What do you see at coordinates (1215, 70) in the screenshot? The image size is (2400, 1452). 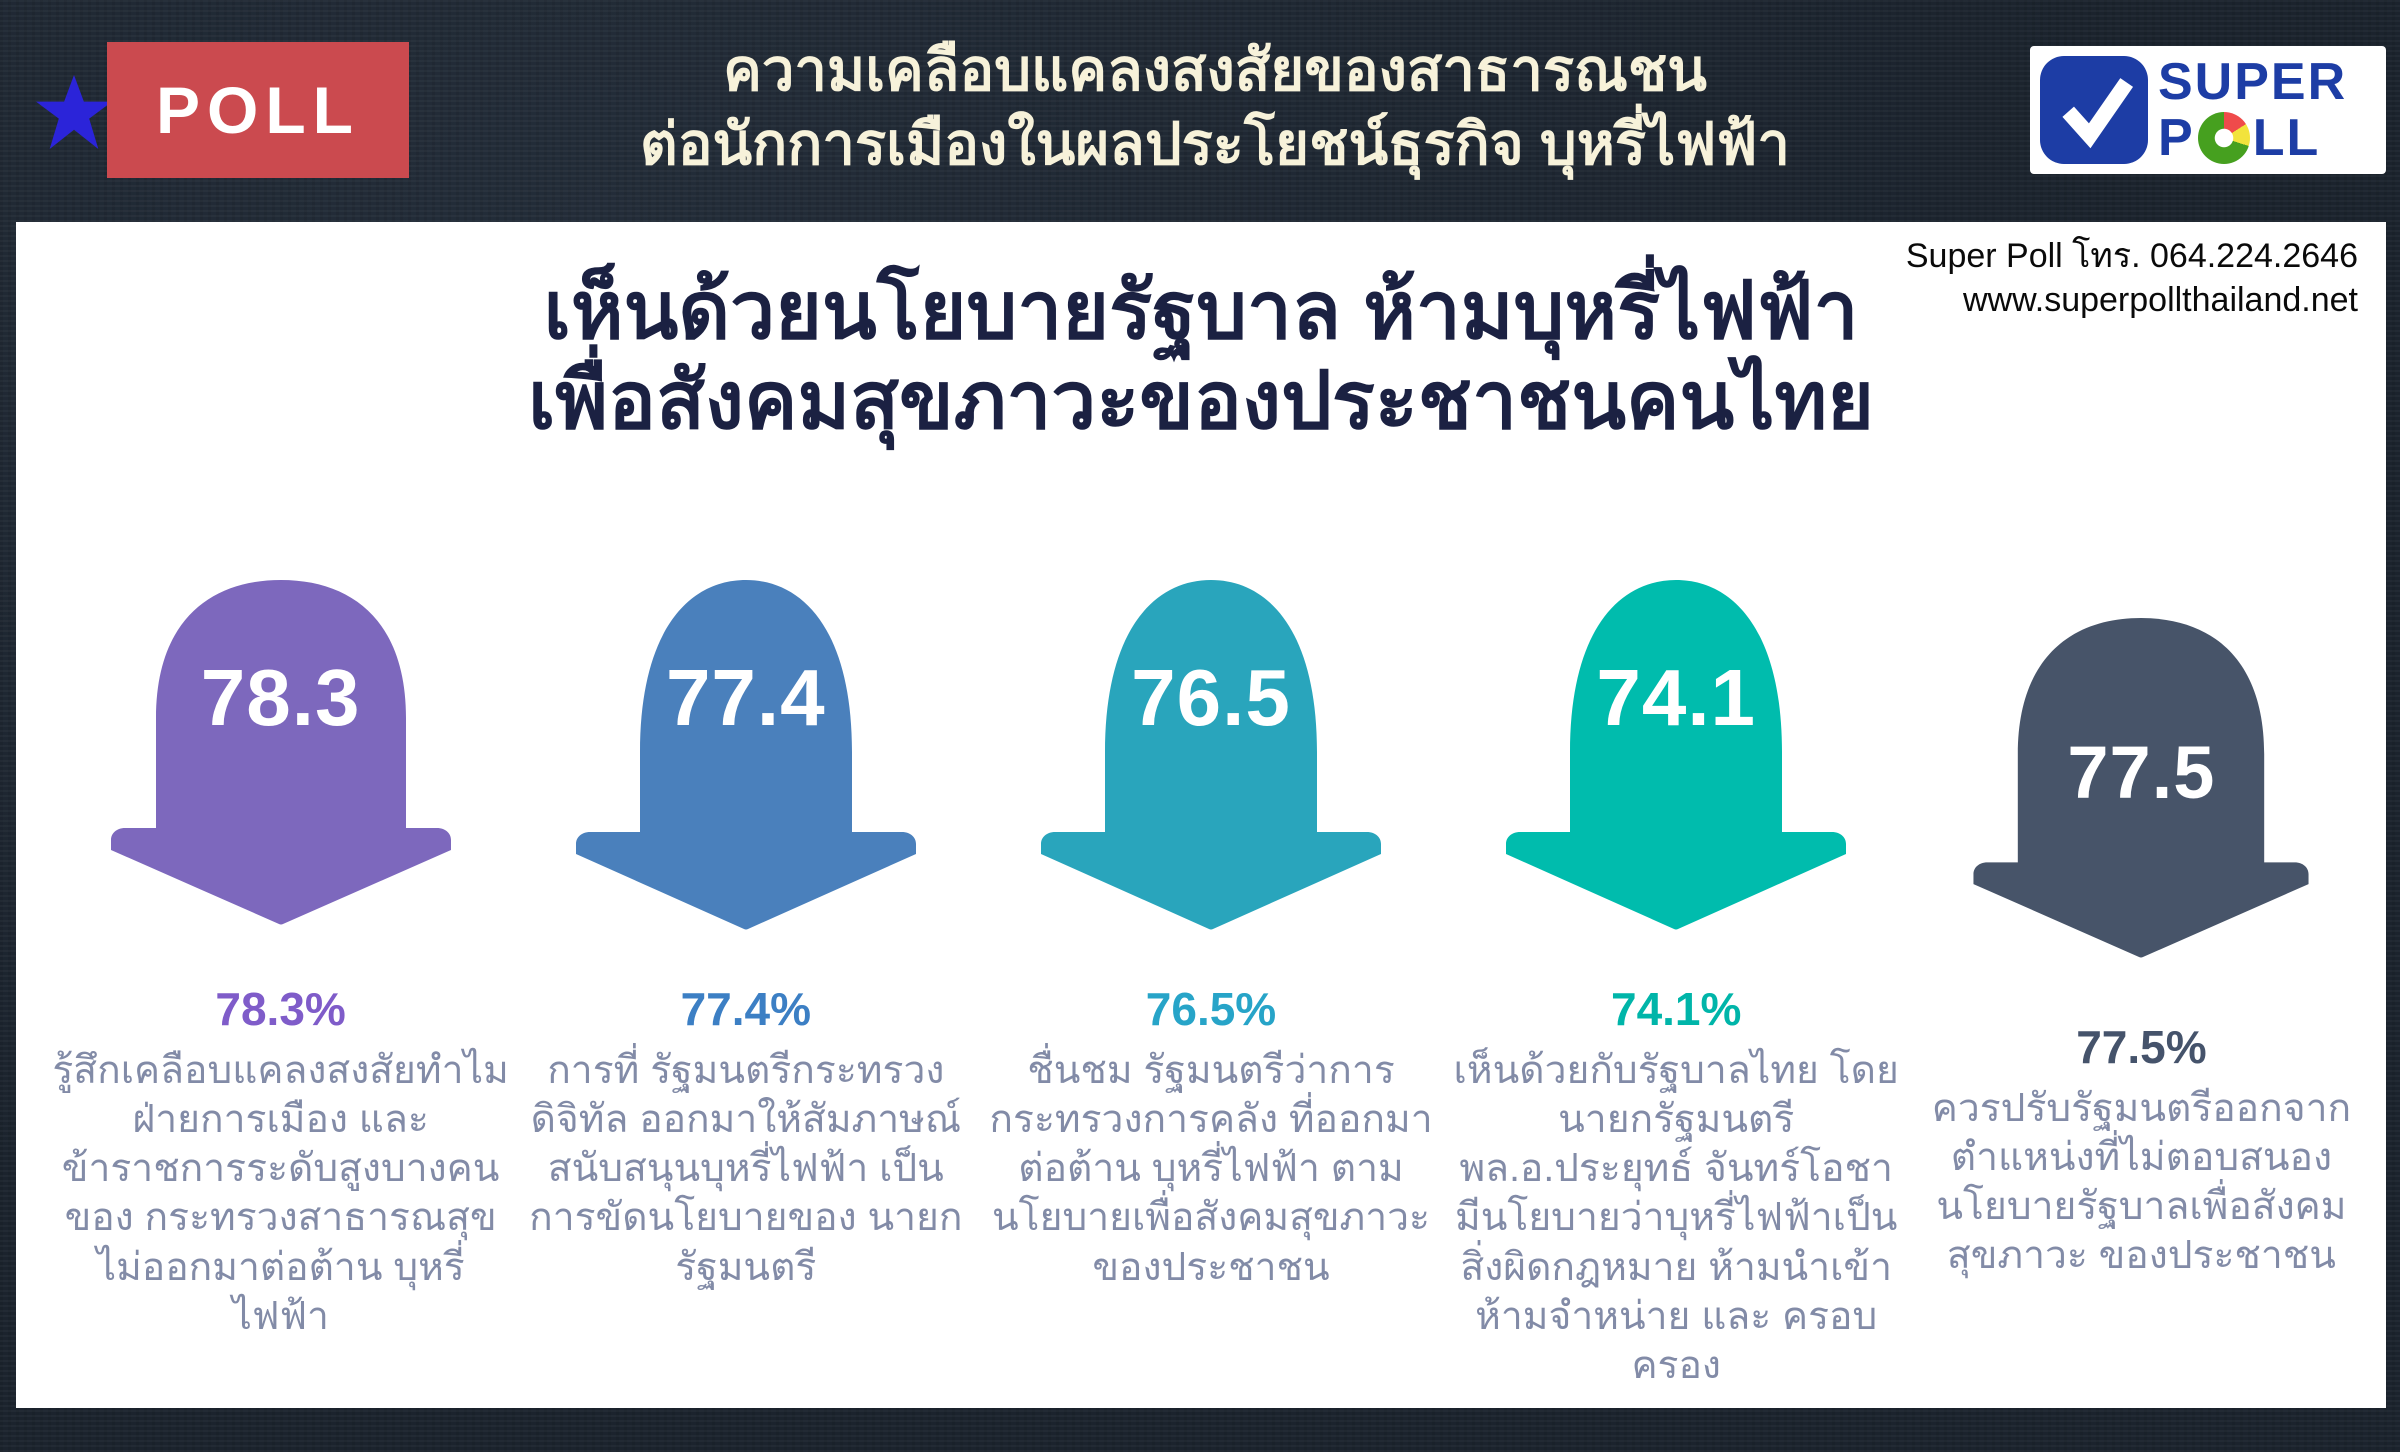 I see `header-title-line1: ความเคลือบแคลงสงสัยของสาธารณชน` at bounding box center [1215, 70].